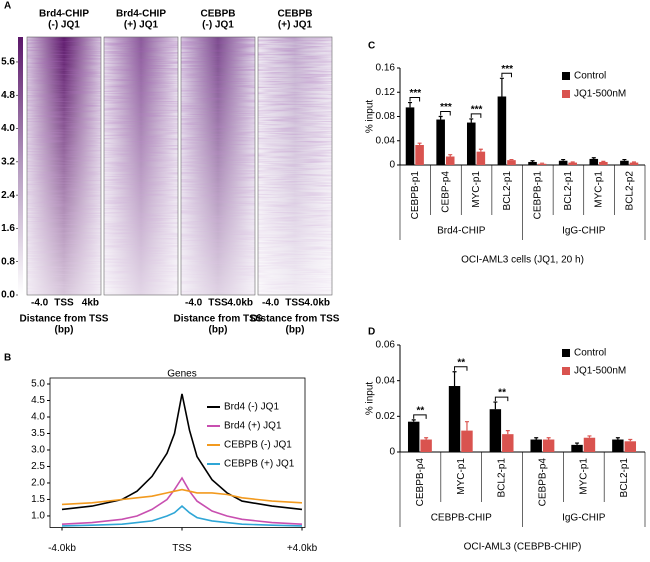  I want to click on y-tick-label: 5.0, so click(38, 384).